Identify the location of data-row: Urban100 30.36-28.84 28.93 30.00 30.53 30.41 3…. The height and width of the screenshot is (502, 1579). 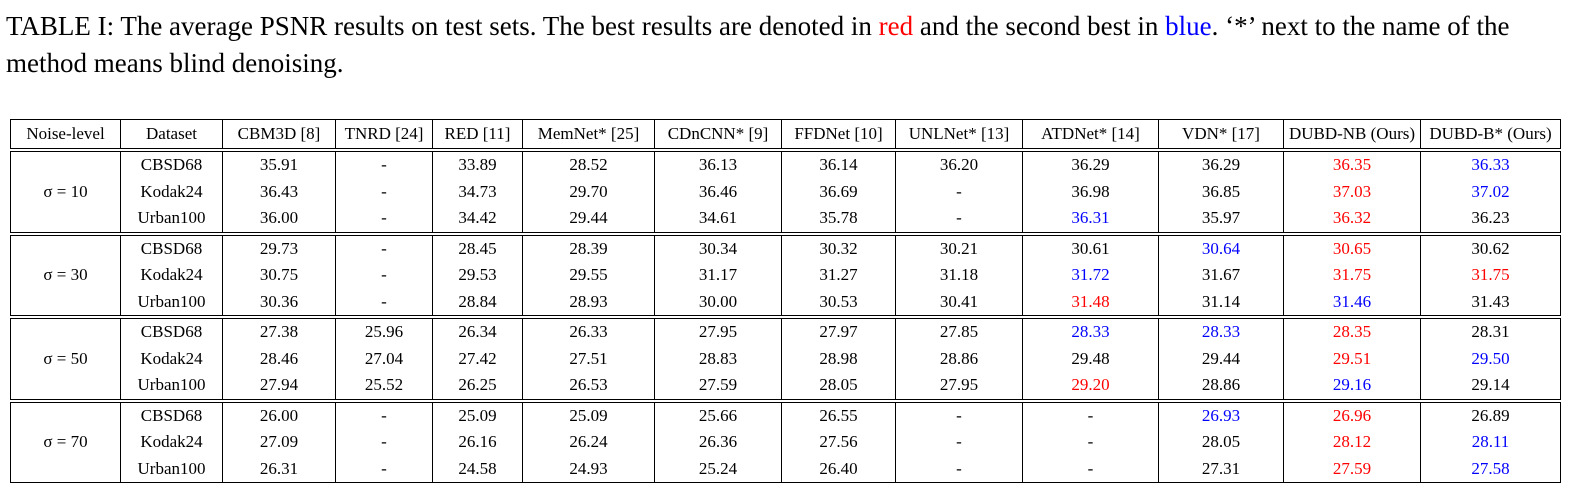
(786, 302).